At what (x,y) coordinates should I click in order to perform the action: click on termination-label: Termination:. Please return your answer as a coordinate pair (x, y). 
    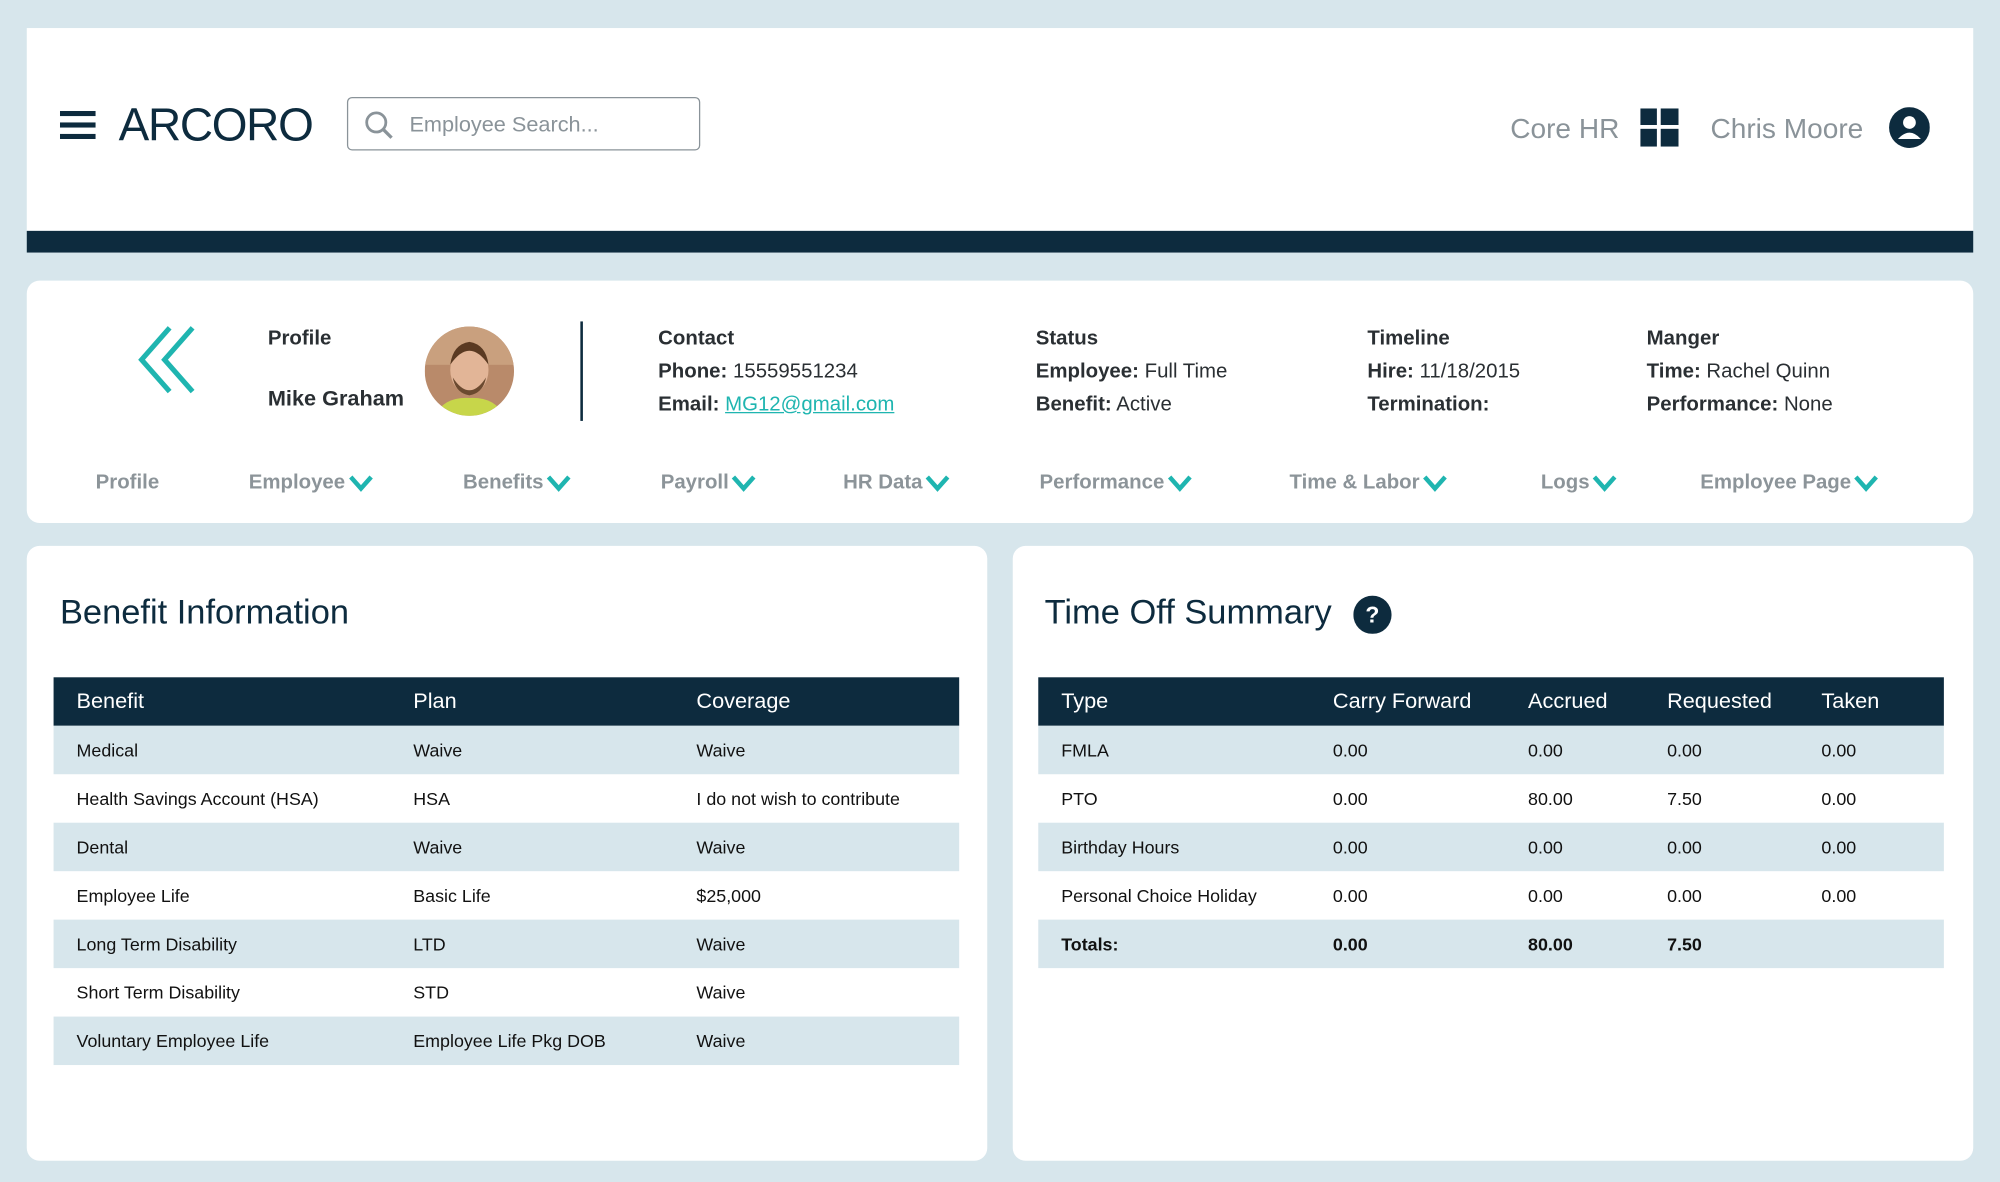
    Looking at the image, I should click on (1428, 405).